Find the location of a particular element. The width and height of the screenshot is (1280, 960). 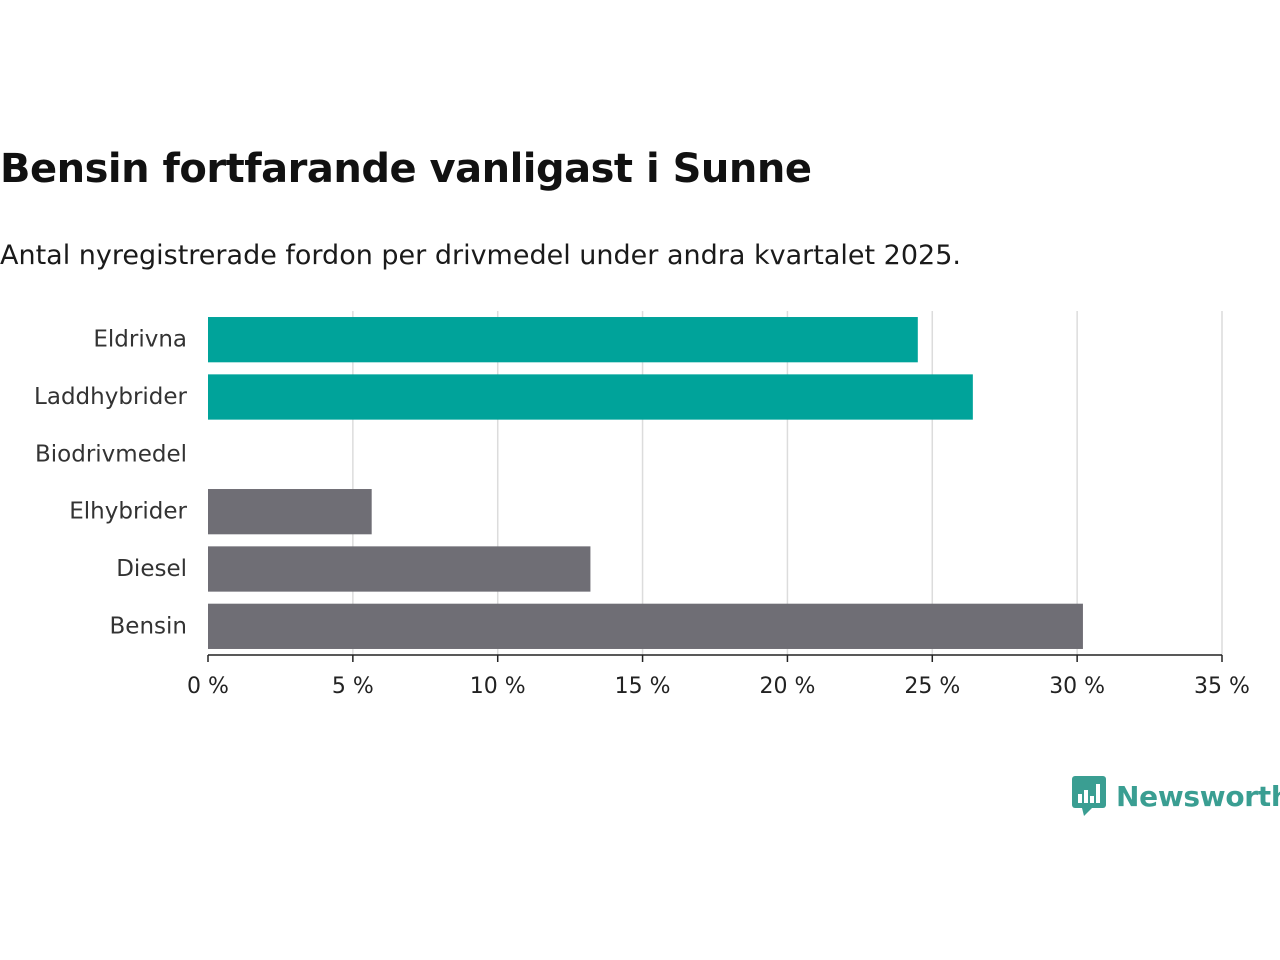

brand-name: Newsworthy is located at coordinates (1198, 796).